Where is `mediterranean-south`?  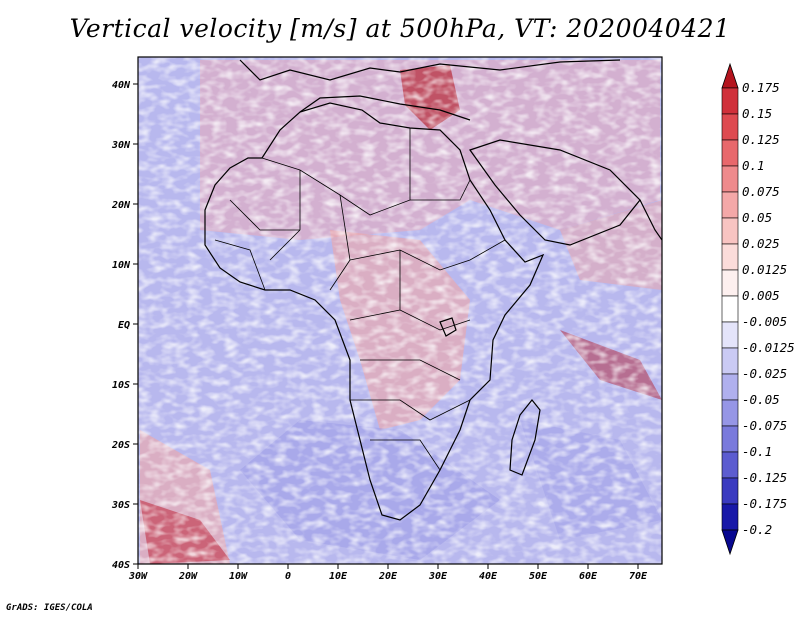
mediterranean-south is located at coordinates (385, 108).